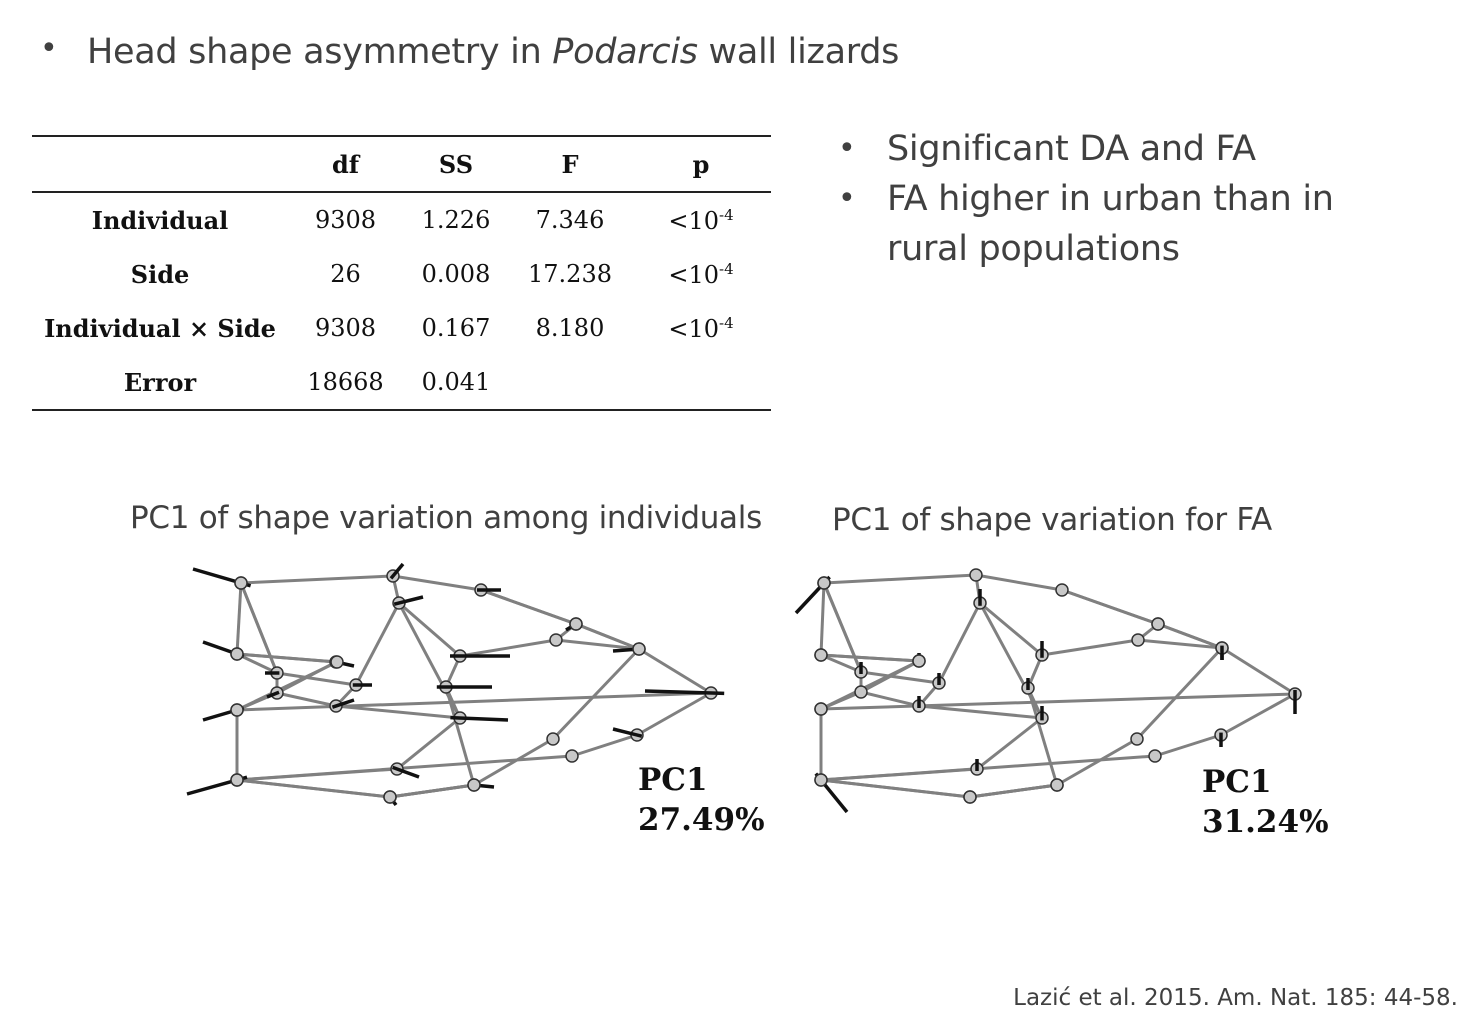  Describe the element at coordinates (1265, 802) in the screenshot. I see `right-pc-label: PC1 31.24%` at that location.